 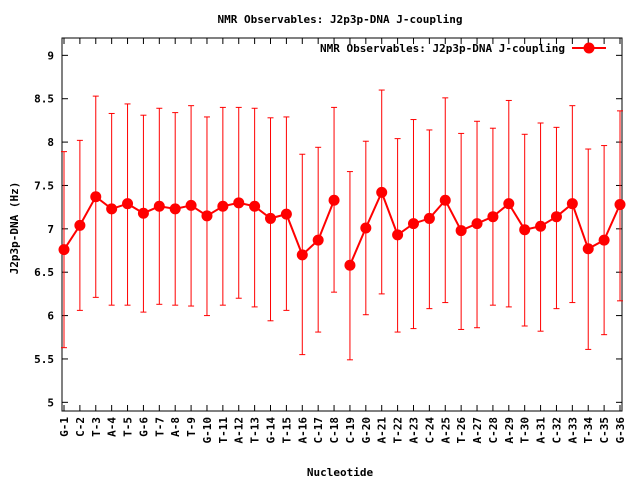 I want to click on x-tick-label: T-5, so click(x=128, y=427).